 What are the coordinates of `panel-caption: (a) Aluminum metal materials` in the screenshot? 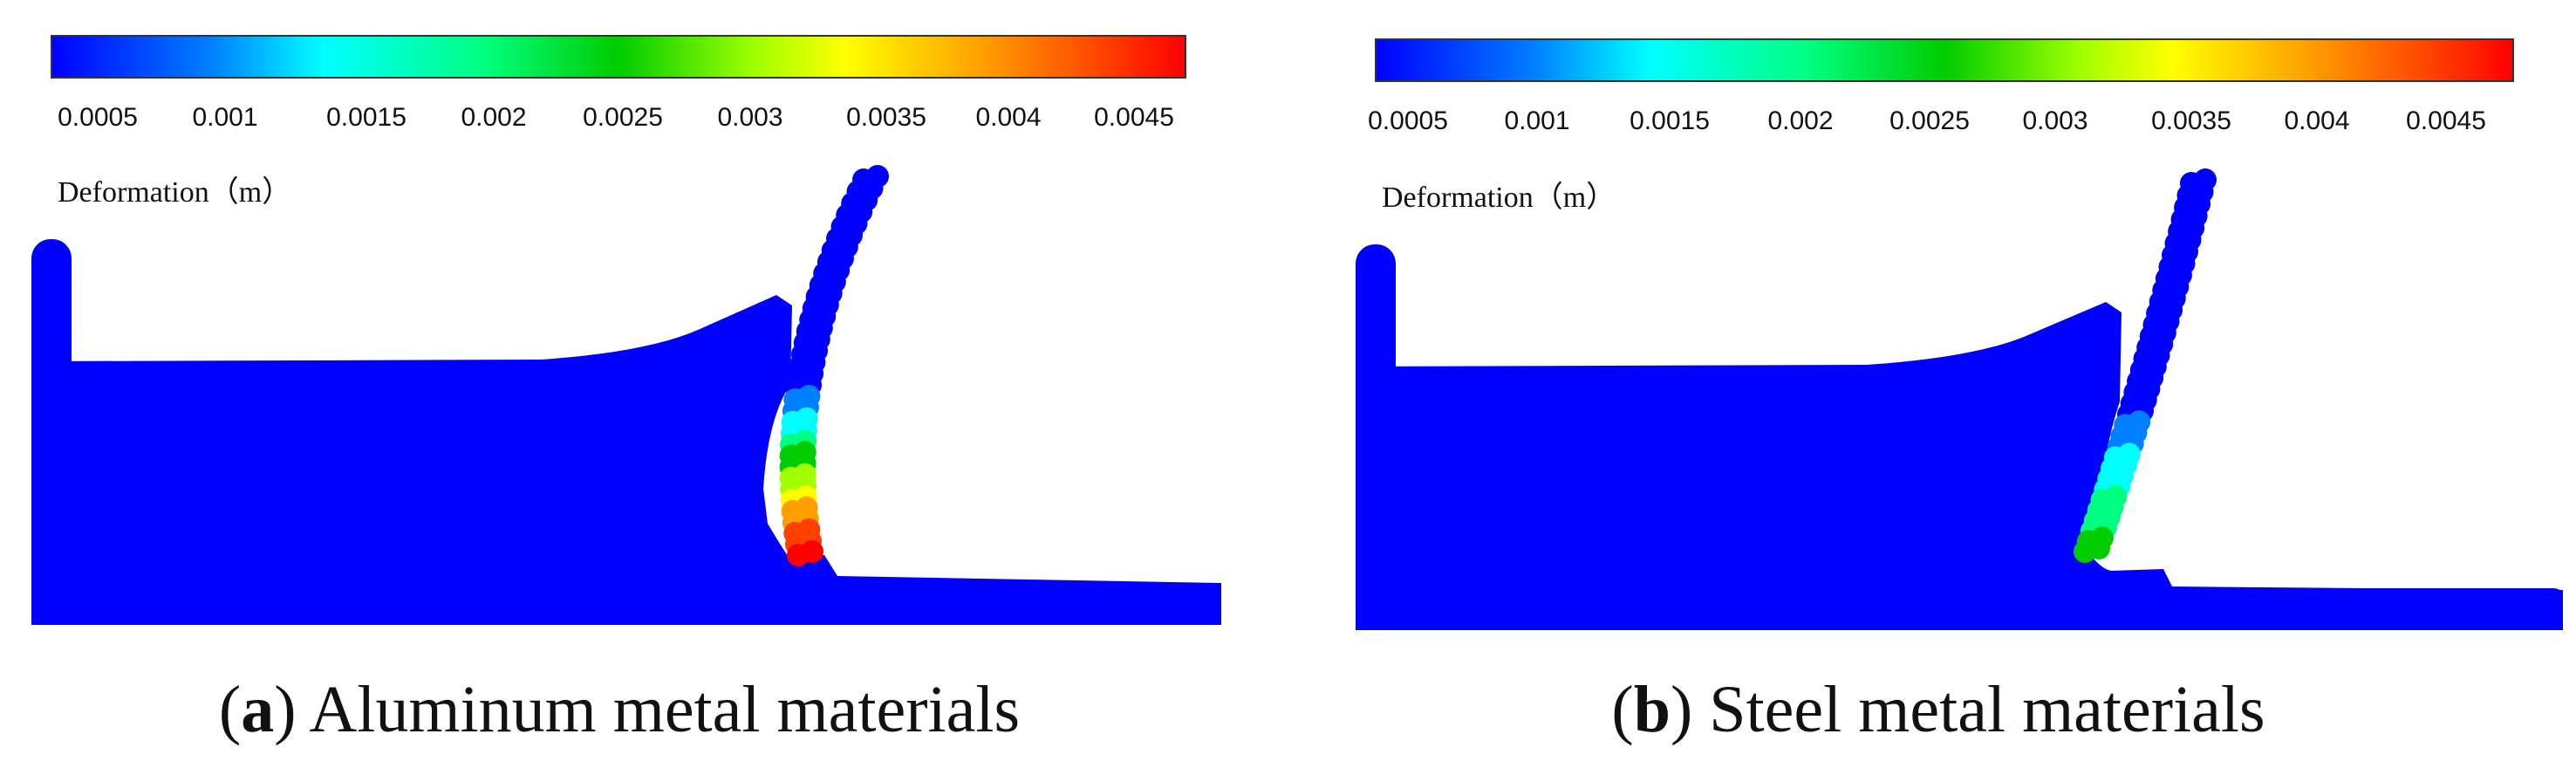 It's located at (619, 709).